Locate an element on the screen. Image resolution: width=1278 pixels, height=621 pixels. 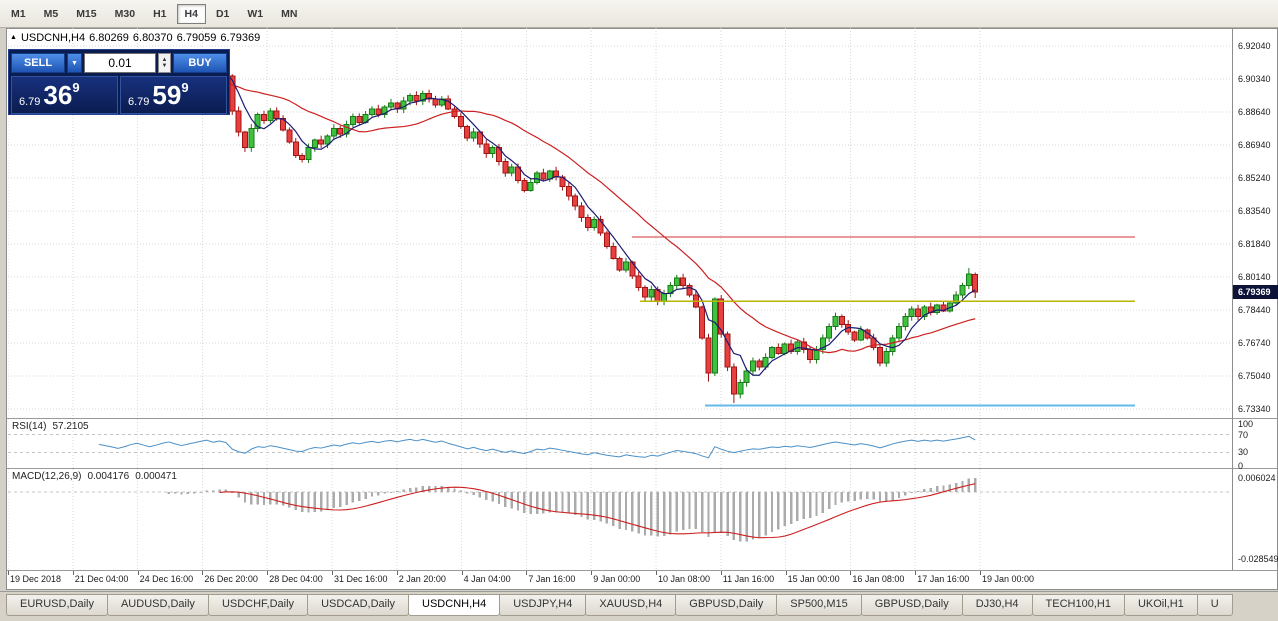
macd-signal-value: 0.000471 is located at coordinates (156, 476).